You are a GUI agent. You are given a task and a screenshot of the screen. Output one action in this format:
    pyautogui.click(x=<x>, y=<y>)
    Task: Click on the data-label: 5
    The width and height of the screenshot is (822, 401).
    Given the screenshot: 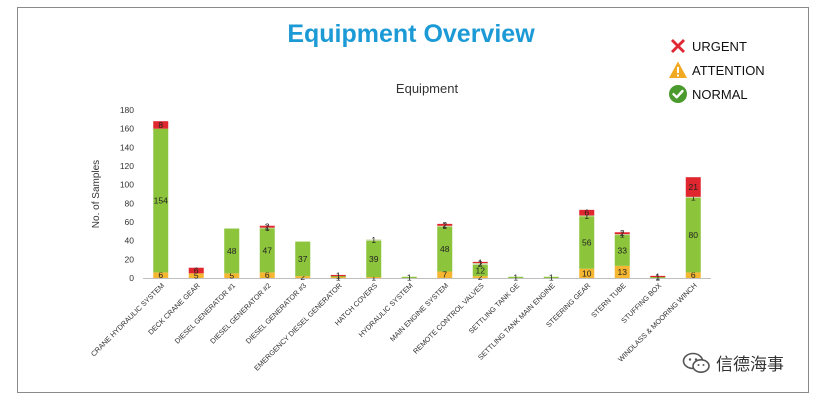 What is the action you would take?
    pyautogui.click(x=196, y=276)
    